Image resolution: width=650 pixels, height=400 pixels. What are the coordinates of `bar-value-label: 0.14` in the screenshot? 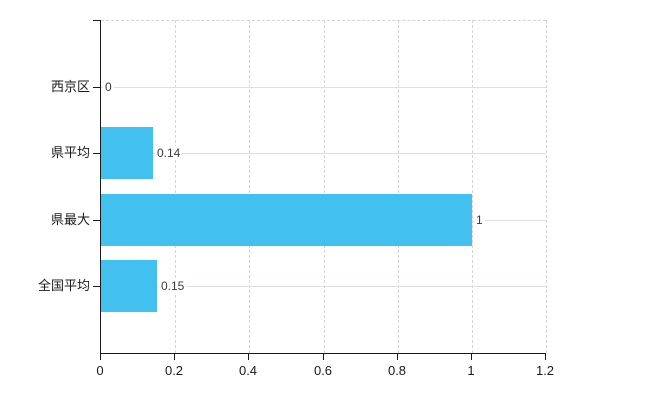 It's located at (169, 153).